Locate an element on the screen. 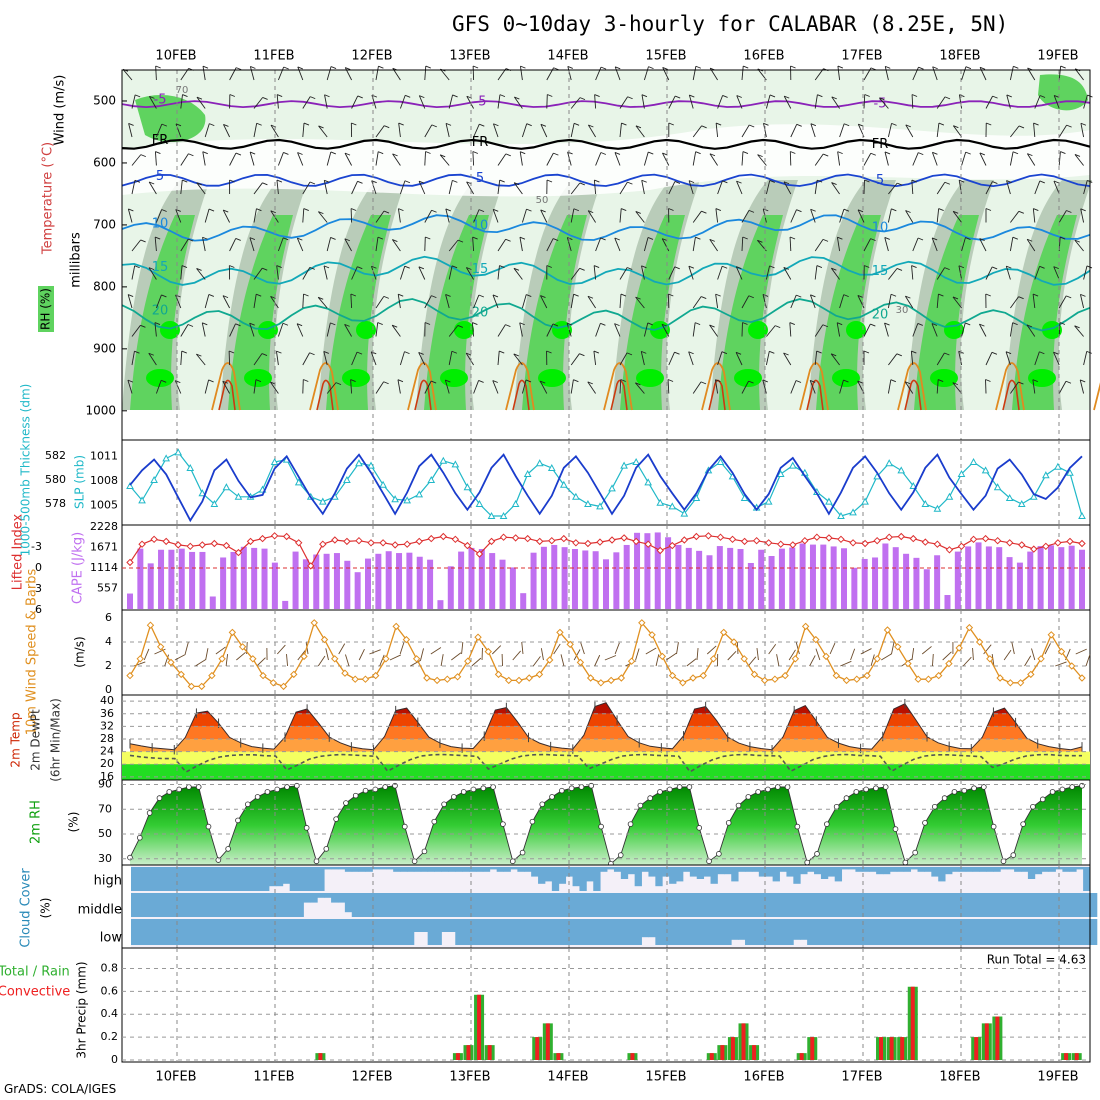 The image size is (1100, 1100). temp-color-band is located at coordinates (606, 720).